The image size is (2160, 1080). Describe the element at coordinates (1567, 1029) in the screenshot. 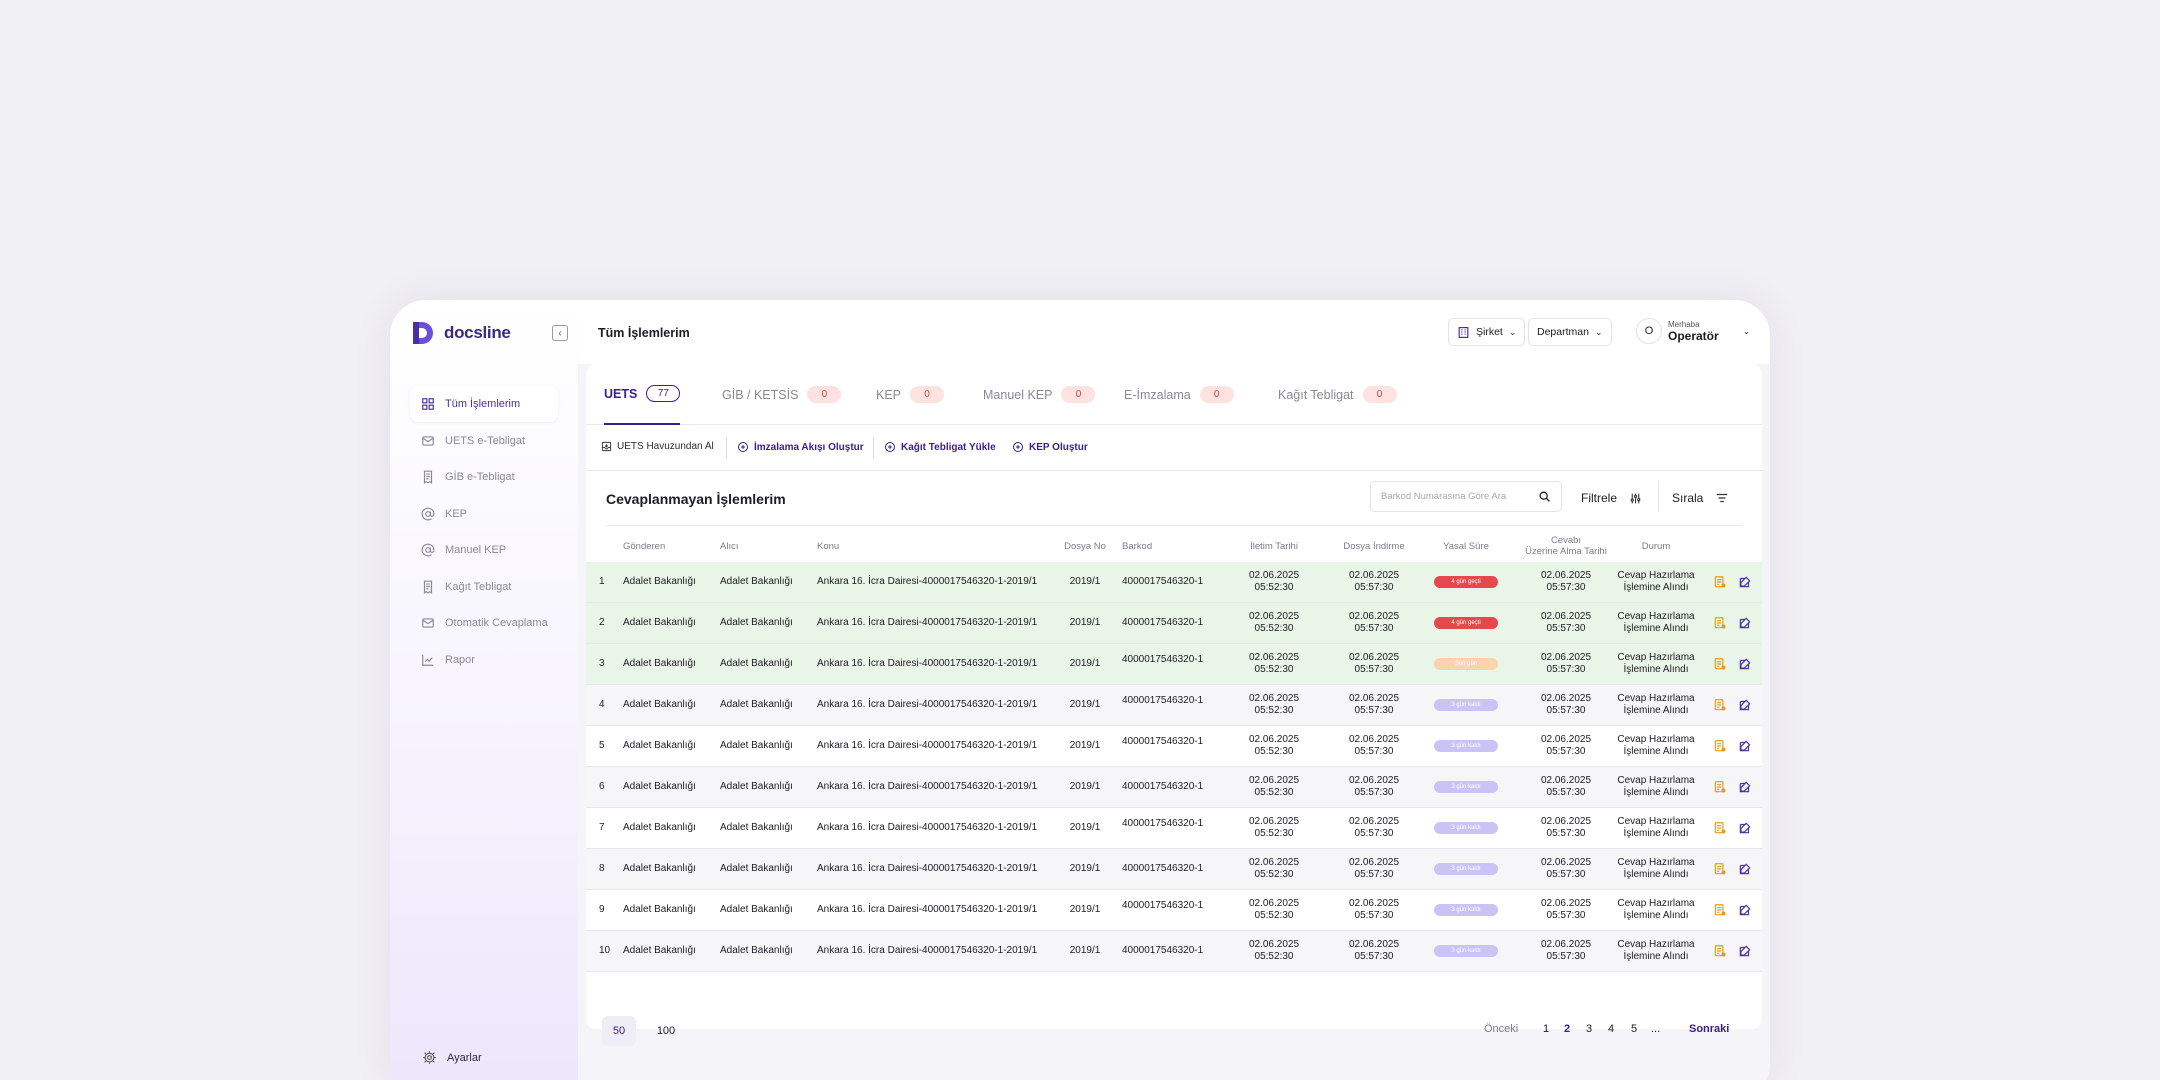

I see `page-2-button: 2` at that location.